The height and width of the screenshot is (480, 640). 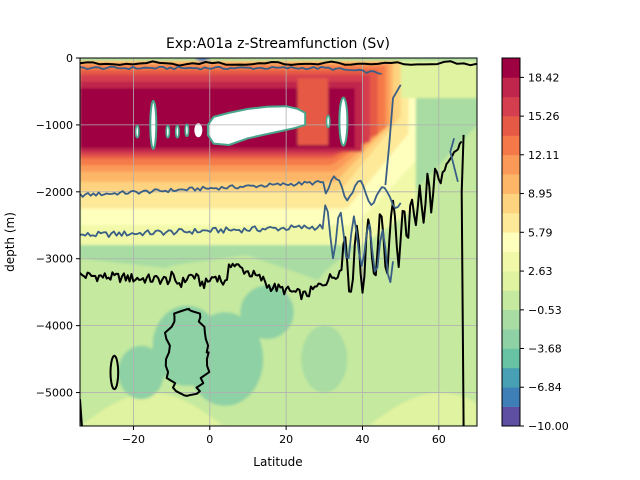 I want to click on colorbar-tick-label: 18.42, so click(x=544, y=77).